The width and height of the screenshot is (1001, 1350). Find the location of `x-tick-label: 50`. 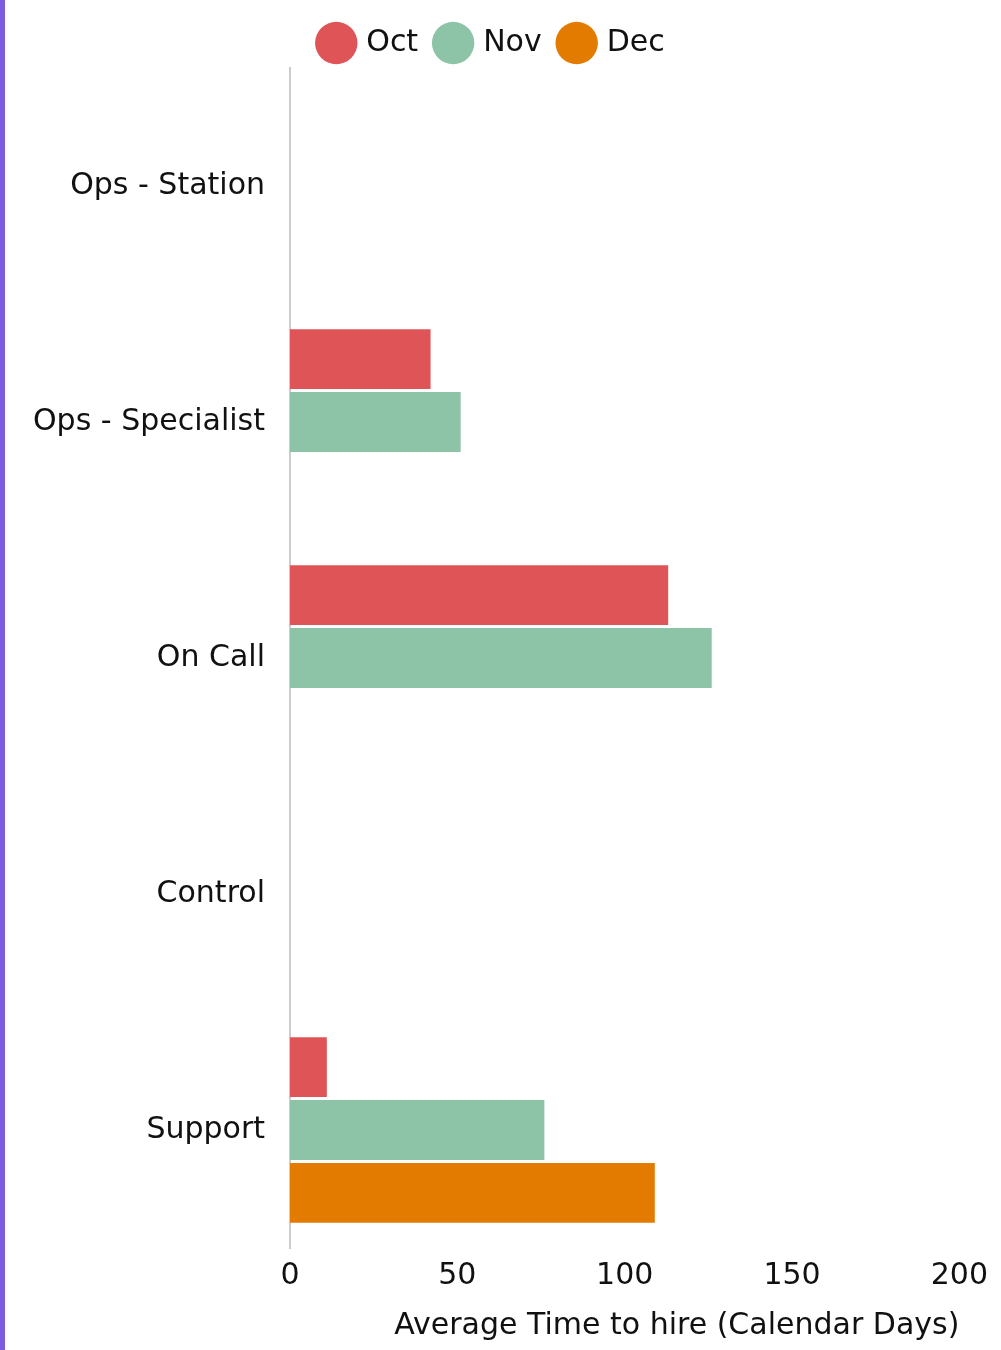

x-tick-label: 50 is located at coordinates (457, 1273).